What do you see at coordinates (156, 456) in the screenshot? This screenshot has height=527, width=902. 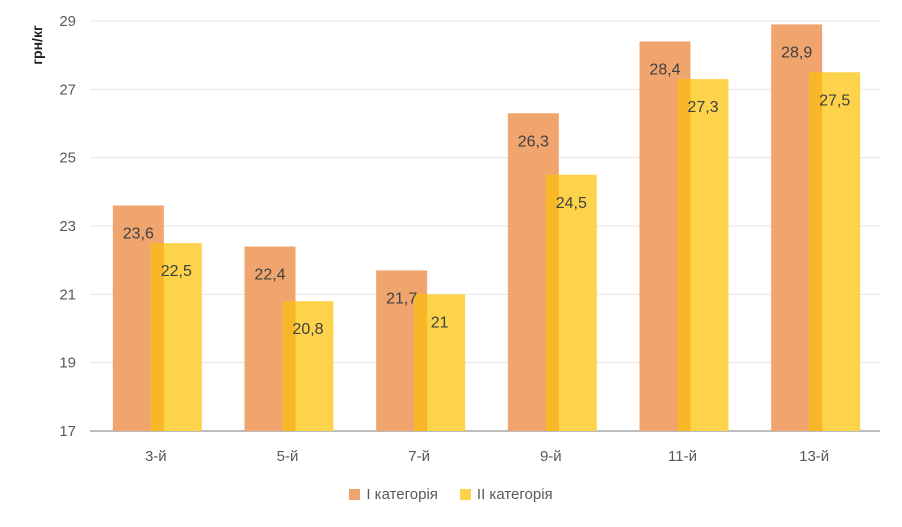 I see `x-tick-label: 3-й` at bounding box center [156, 456].